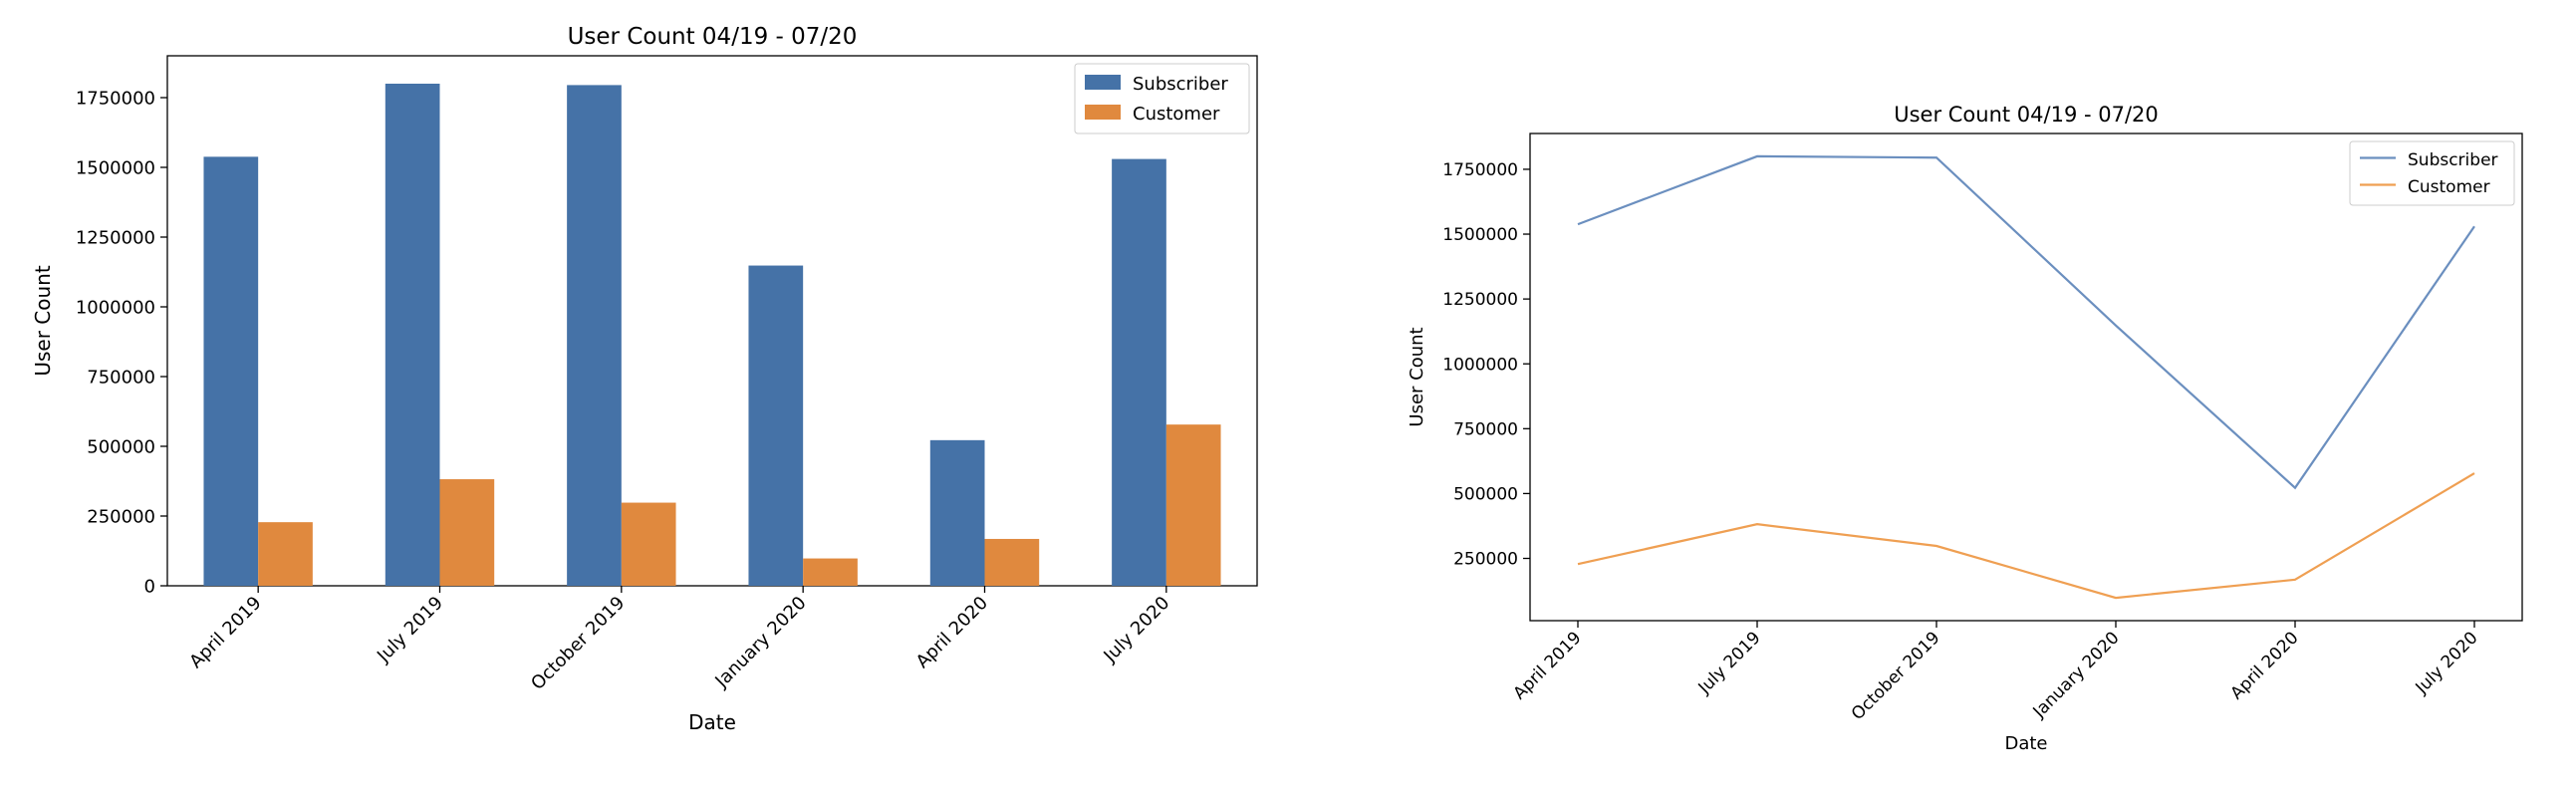  I want to click on y-tick-label: 0, so click(149, 586).